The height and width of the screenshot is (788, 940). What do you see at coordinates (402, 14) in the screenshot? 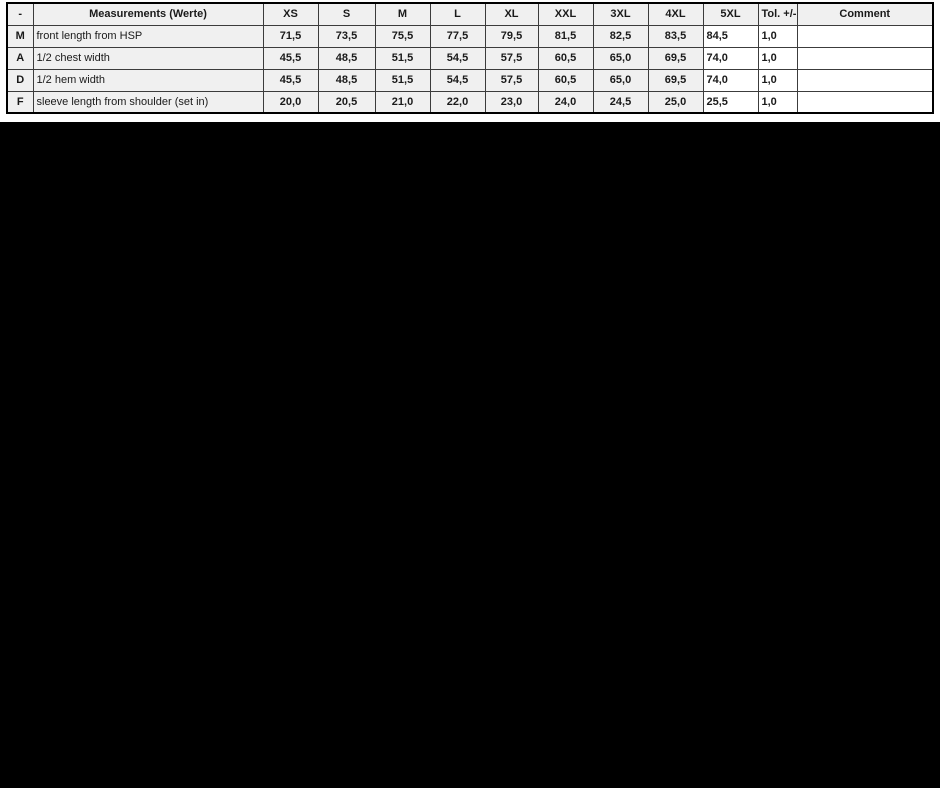
I see `header-m: M` at bounding box center [402, 14].